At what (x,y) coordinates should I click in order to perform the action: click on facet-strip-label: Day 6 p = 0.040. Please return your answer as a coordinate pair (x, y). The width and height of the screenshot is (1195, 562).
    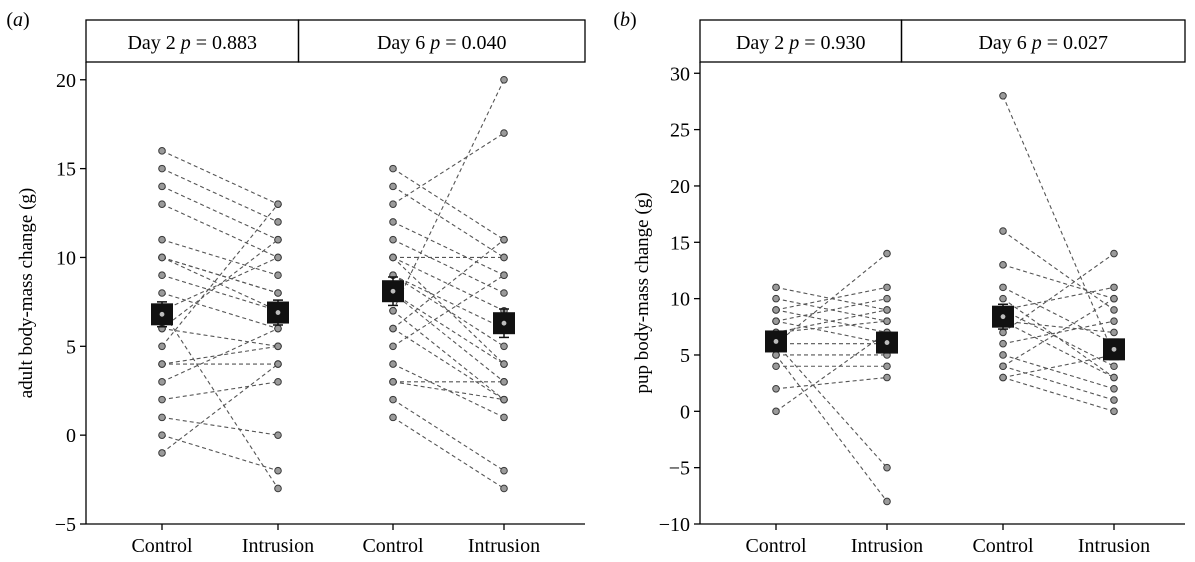
    Looking at the image, I should click on (442, 43).